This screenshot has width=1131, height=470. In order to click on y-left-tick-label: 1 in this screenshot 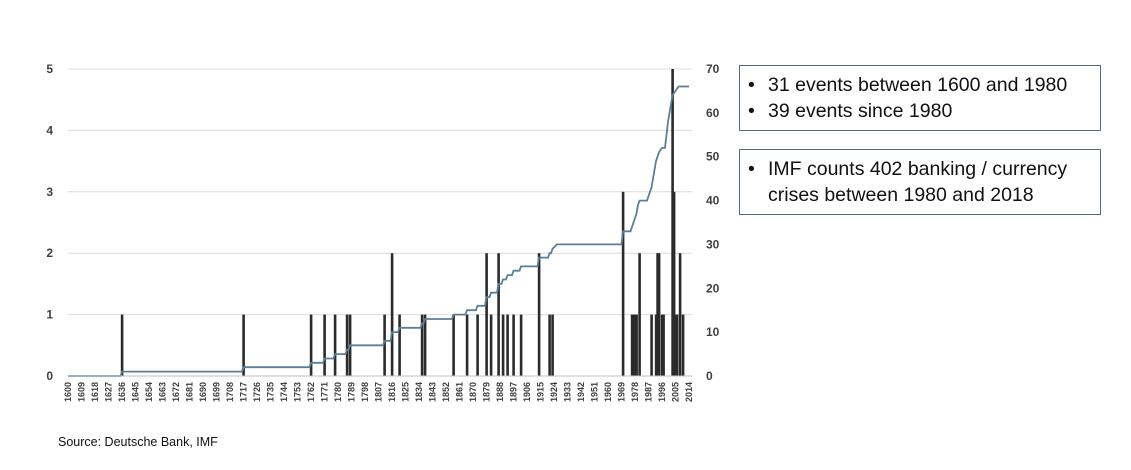, I will do `click(49, 315)`.